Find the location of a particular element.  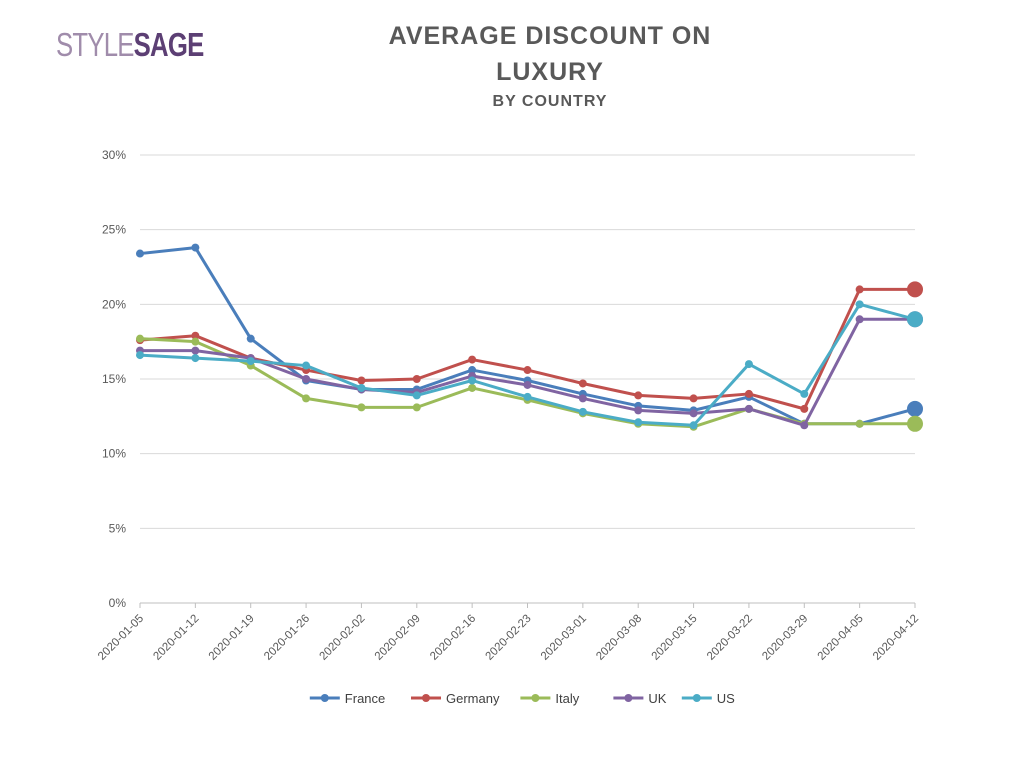

x-tick-label: 2020-02-02 is located at coordinates (342, 638).